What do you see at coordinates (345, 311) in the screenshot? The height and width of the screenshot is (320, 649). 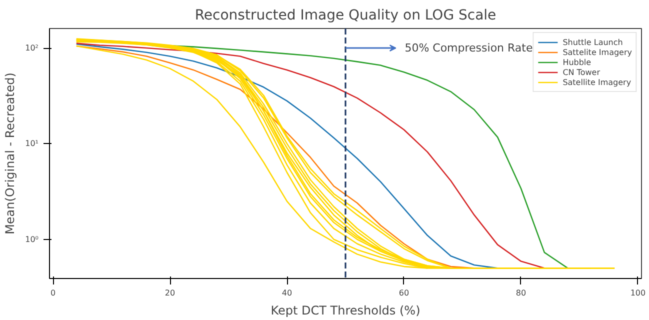 I see `x-axis-title: Kept DCT Thresholds (%)` at bounding box center [345, 311].